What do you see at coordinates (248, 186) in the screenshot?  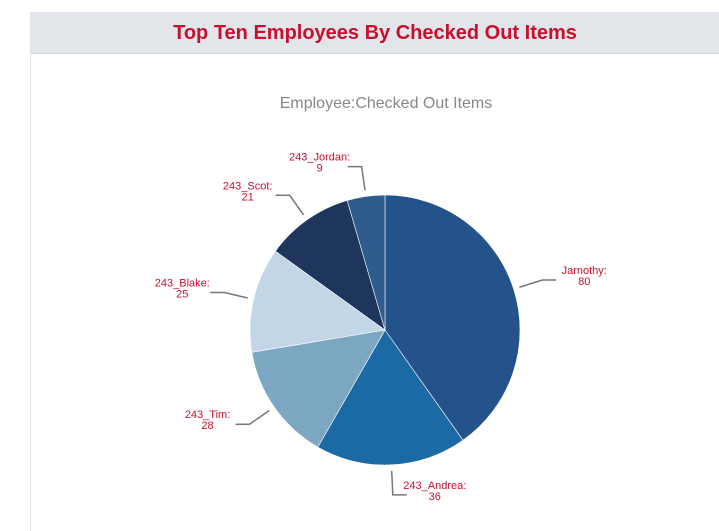 I see `slice-label: 243_Scot:` at bounding box center [248, 186].